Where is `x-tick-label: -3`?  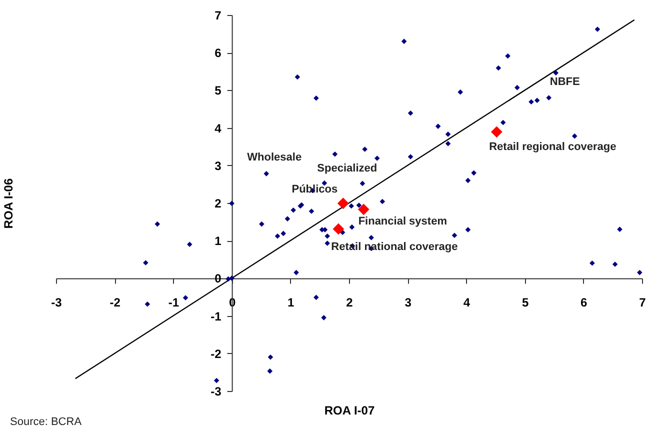
x-tick-label: -3 is located at coordinates (56, 303).